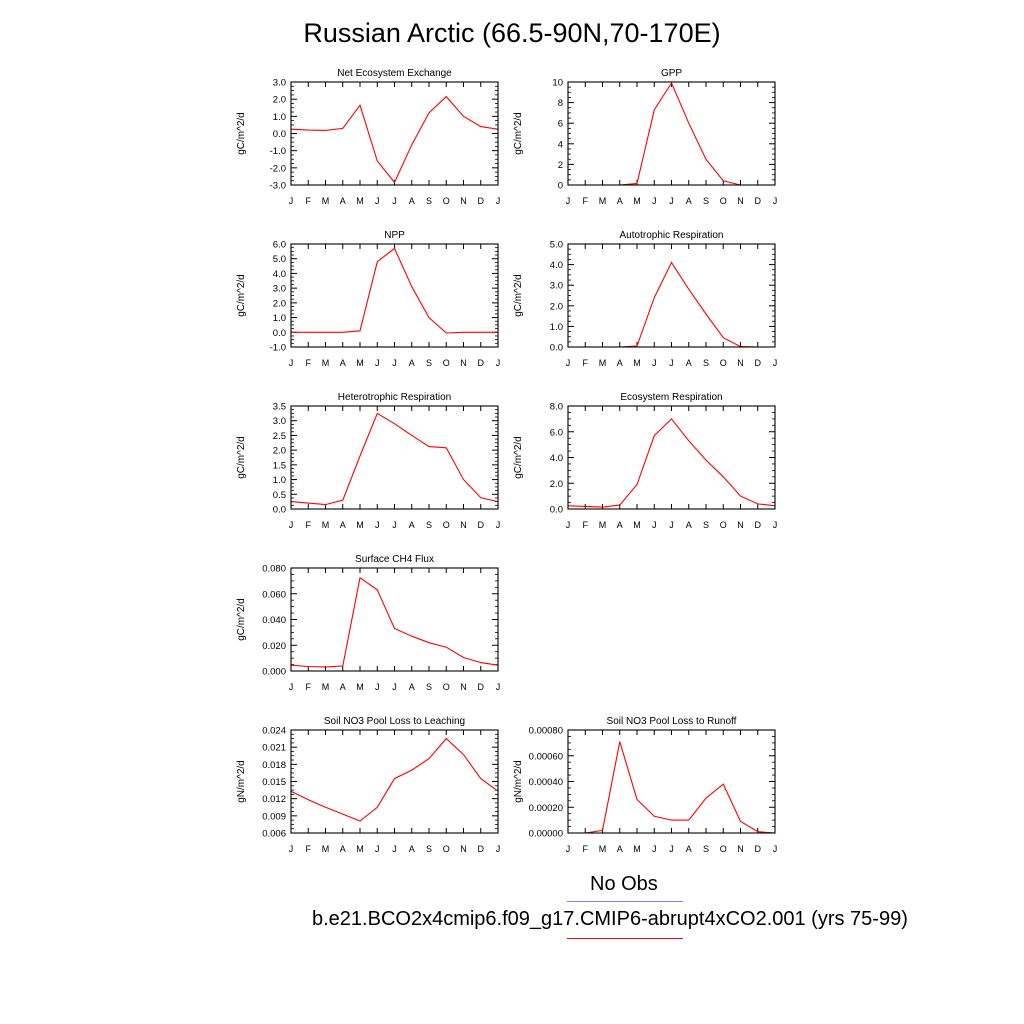  I want to click on y-tick-label: 5.0, so click(279, 259).